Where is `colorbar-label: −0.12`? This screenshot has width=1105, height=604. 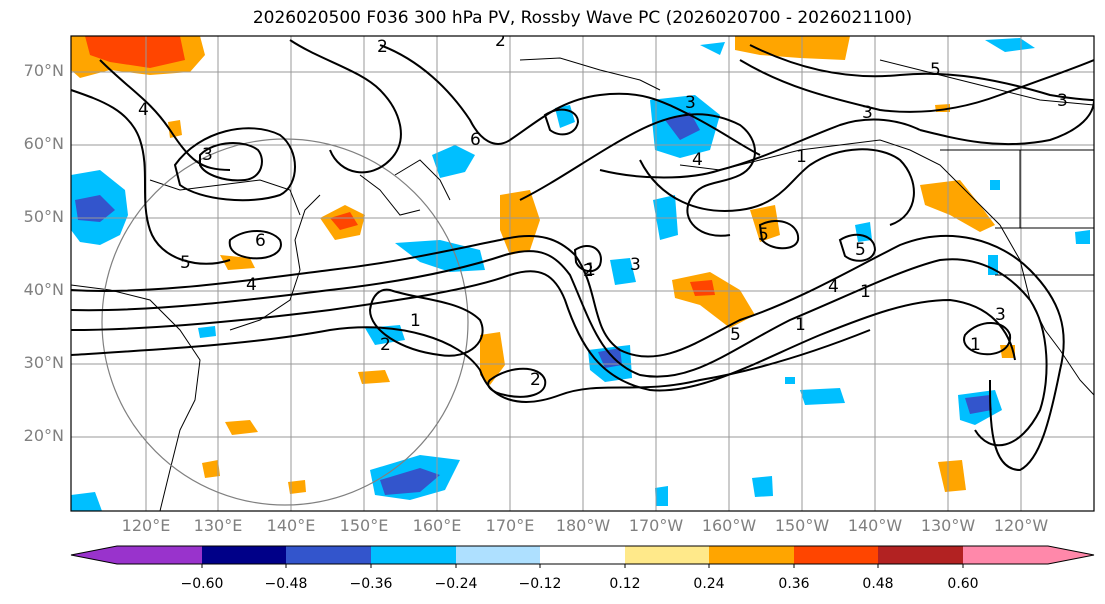 colorbar-label: −0.12 is located at coordinates (540, 584).